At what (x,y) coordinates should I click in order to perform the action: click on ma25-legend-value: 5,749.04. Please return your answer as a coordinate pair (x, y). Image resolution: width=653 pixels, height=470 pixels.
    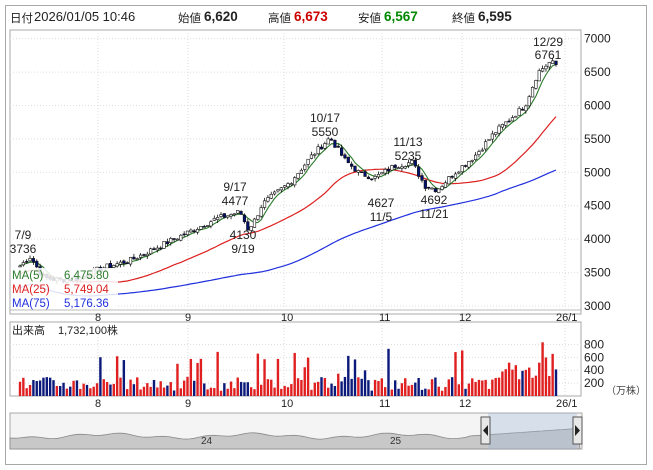
    Looking at the image, I should click on (86, 290).